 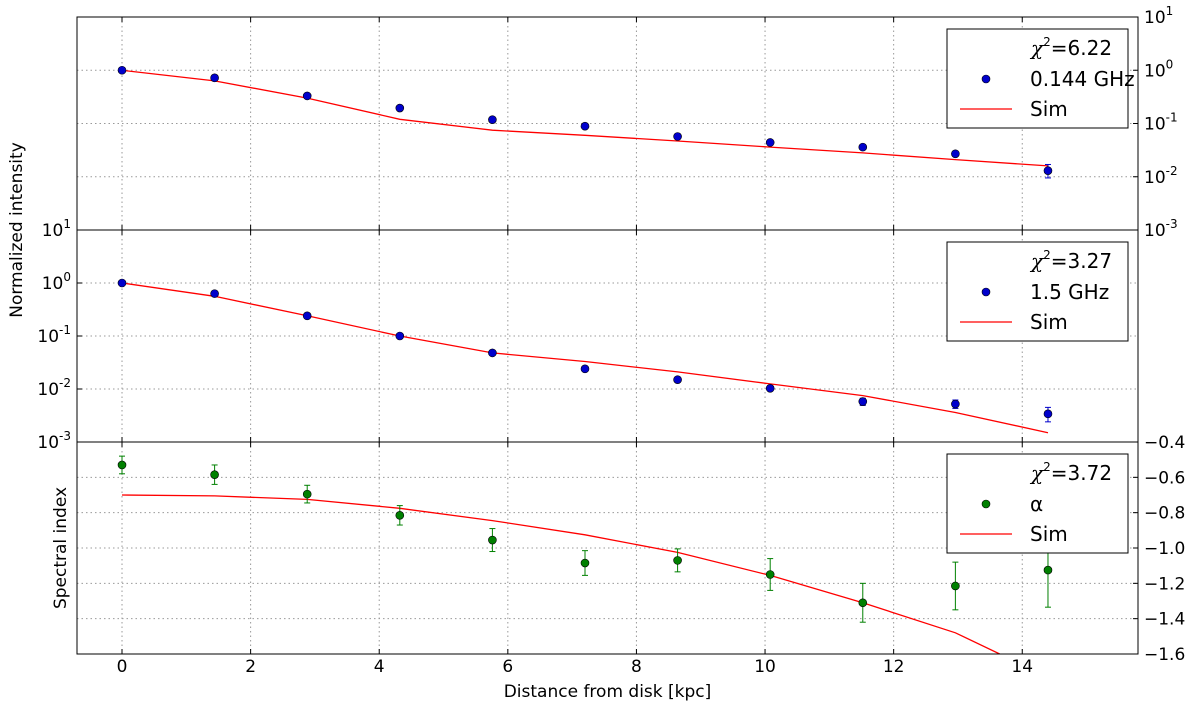 I want to click on y-tick-label: −1.0, so click(x=1164, y=549).